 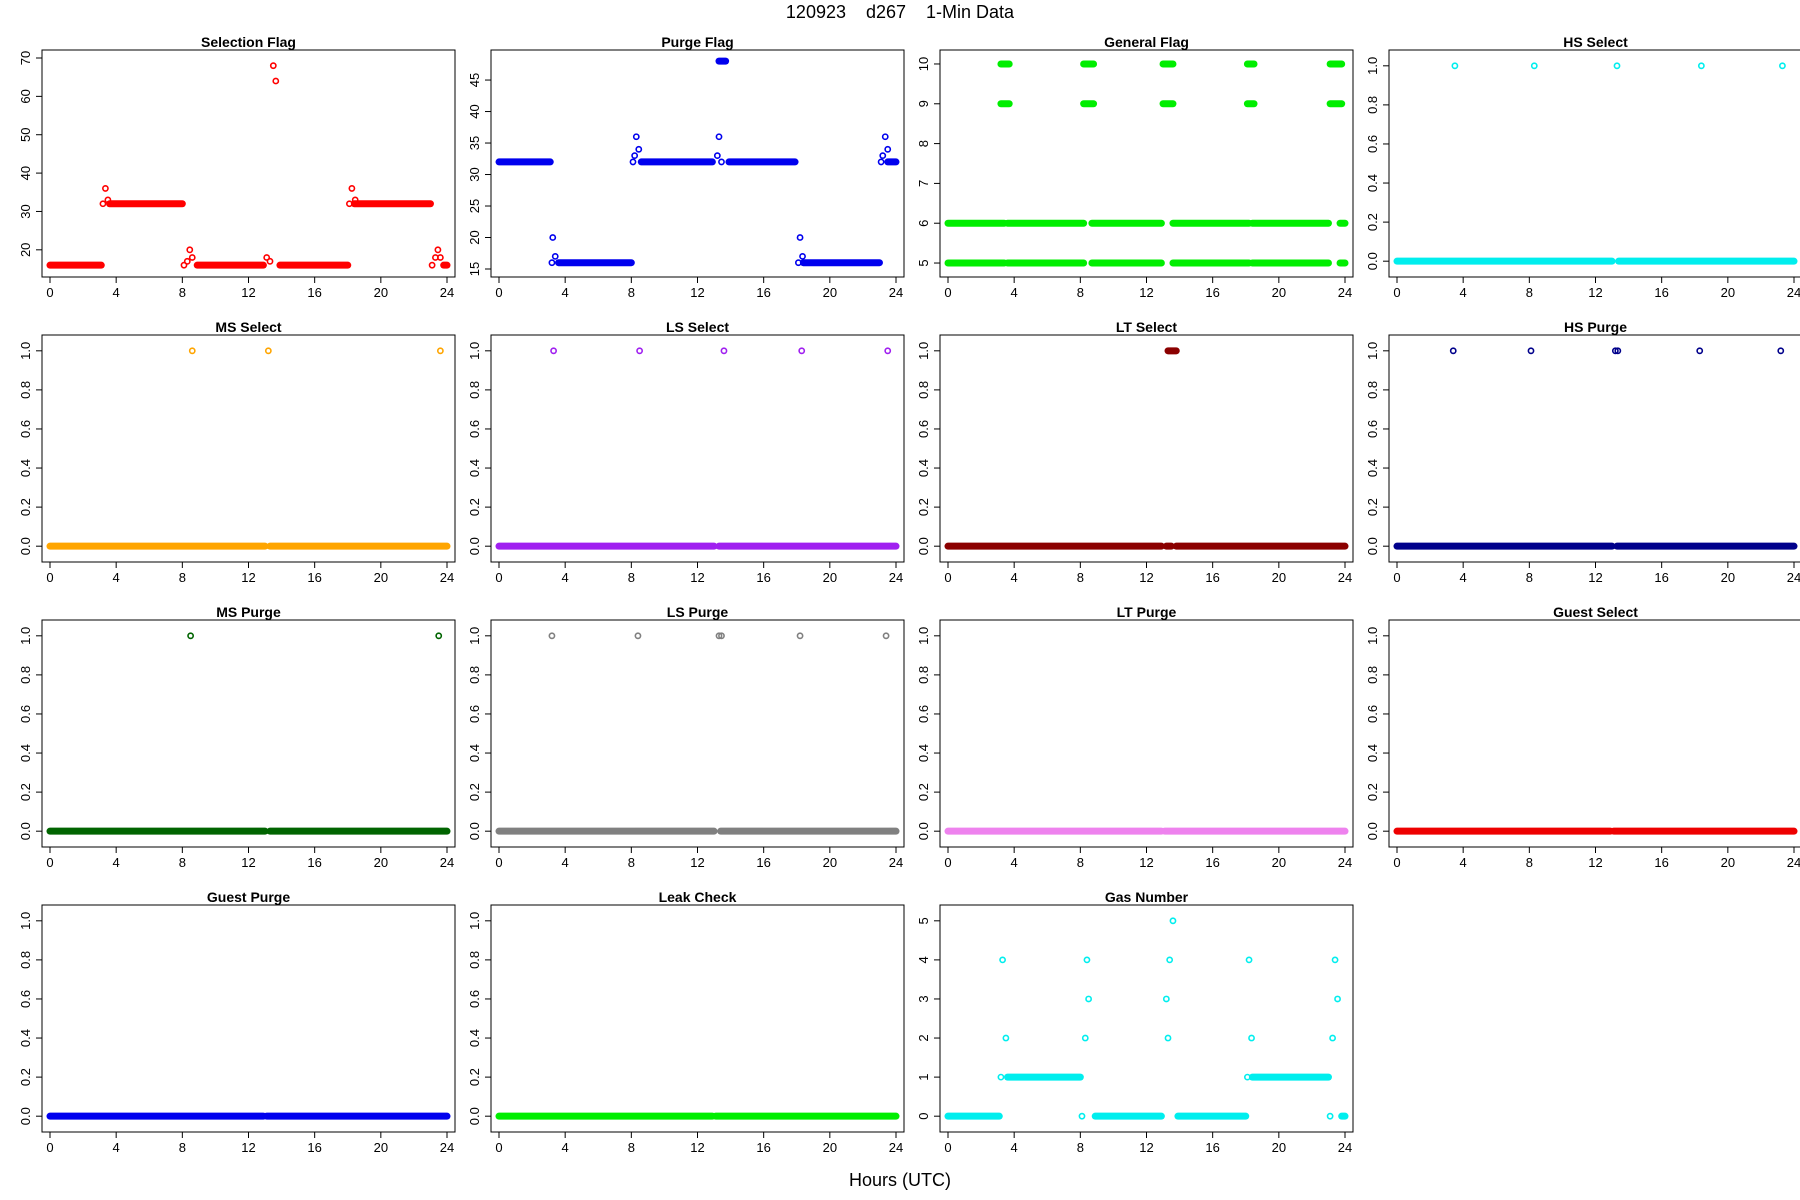 What do you see at coordinates (900, 1180) in the screenshot?
I see `x-axis-label: Hours (UTC)` at bounding box center [900, 1180].